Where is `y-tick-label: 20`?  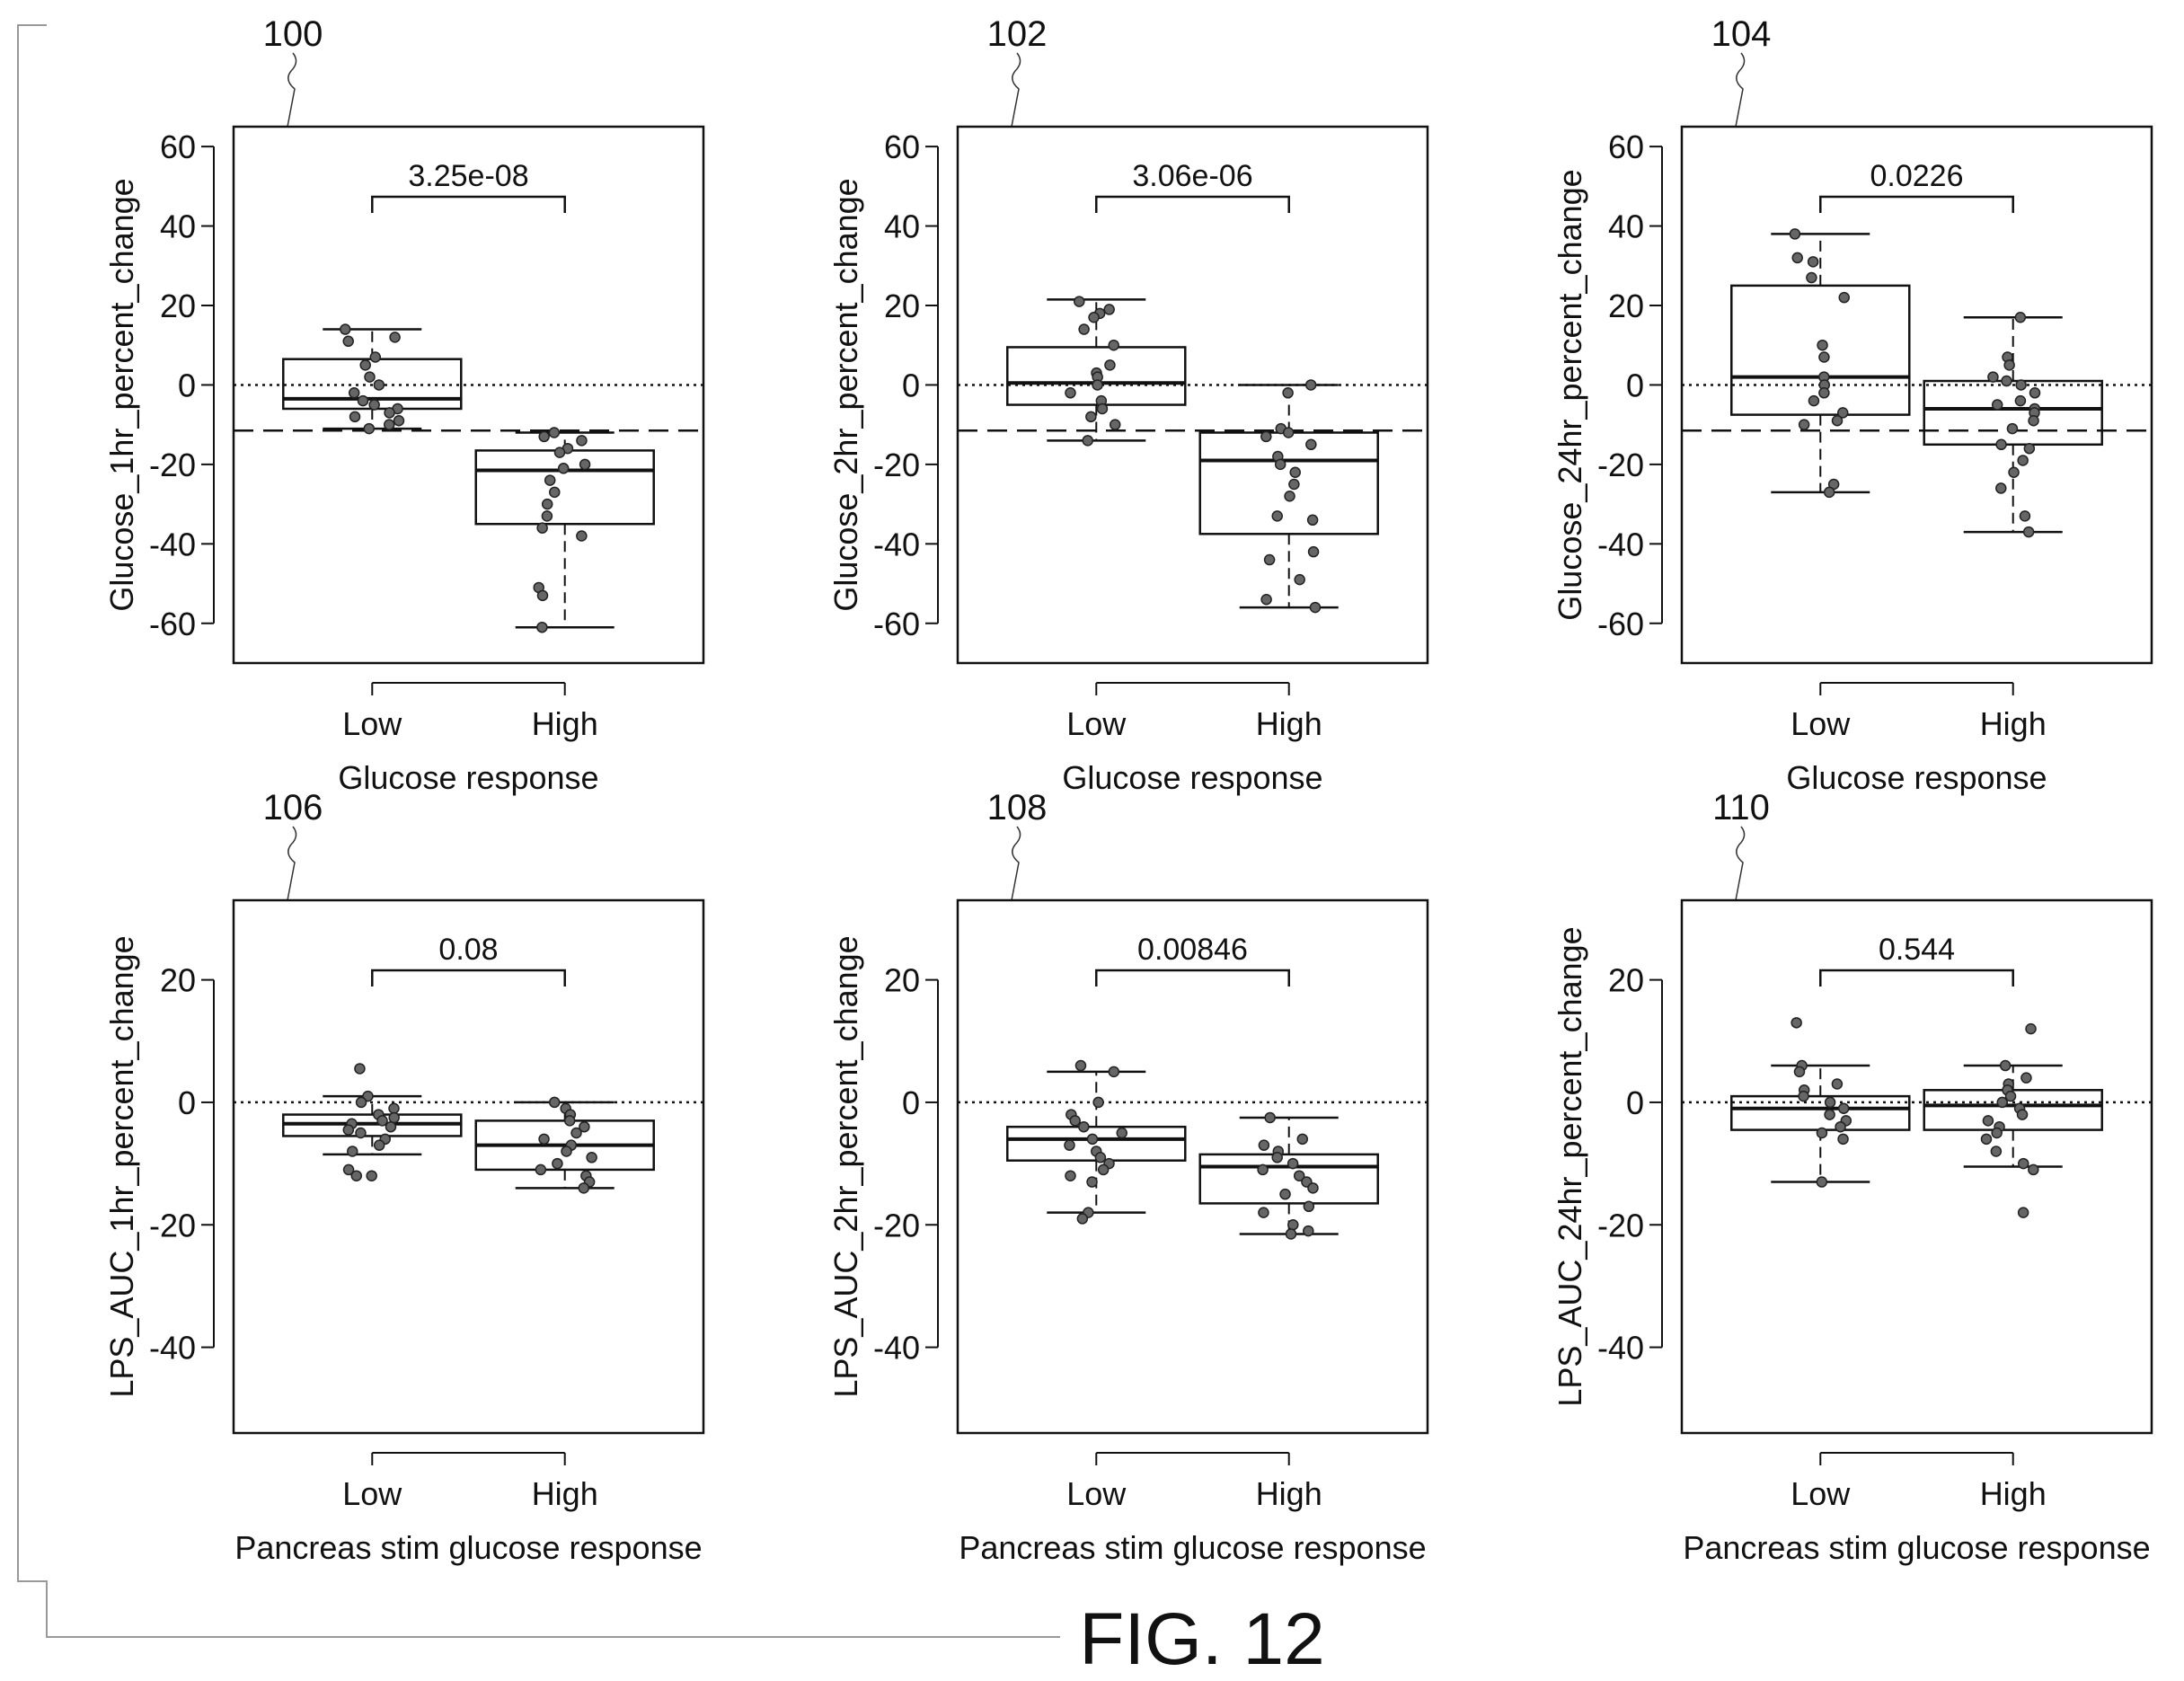
y-tick-label: 20 is located at coordinates (902, 980).